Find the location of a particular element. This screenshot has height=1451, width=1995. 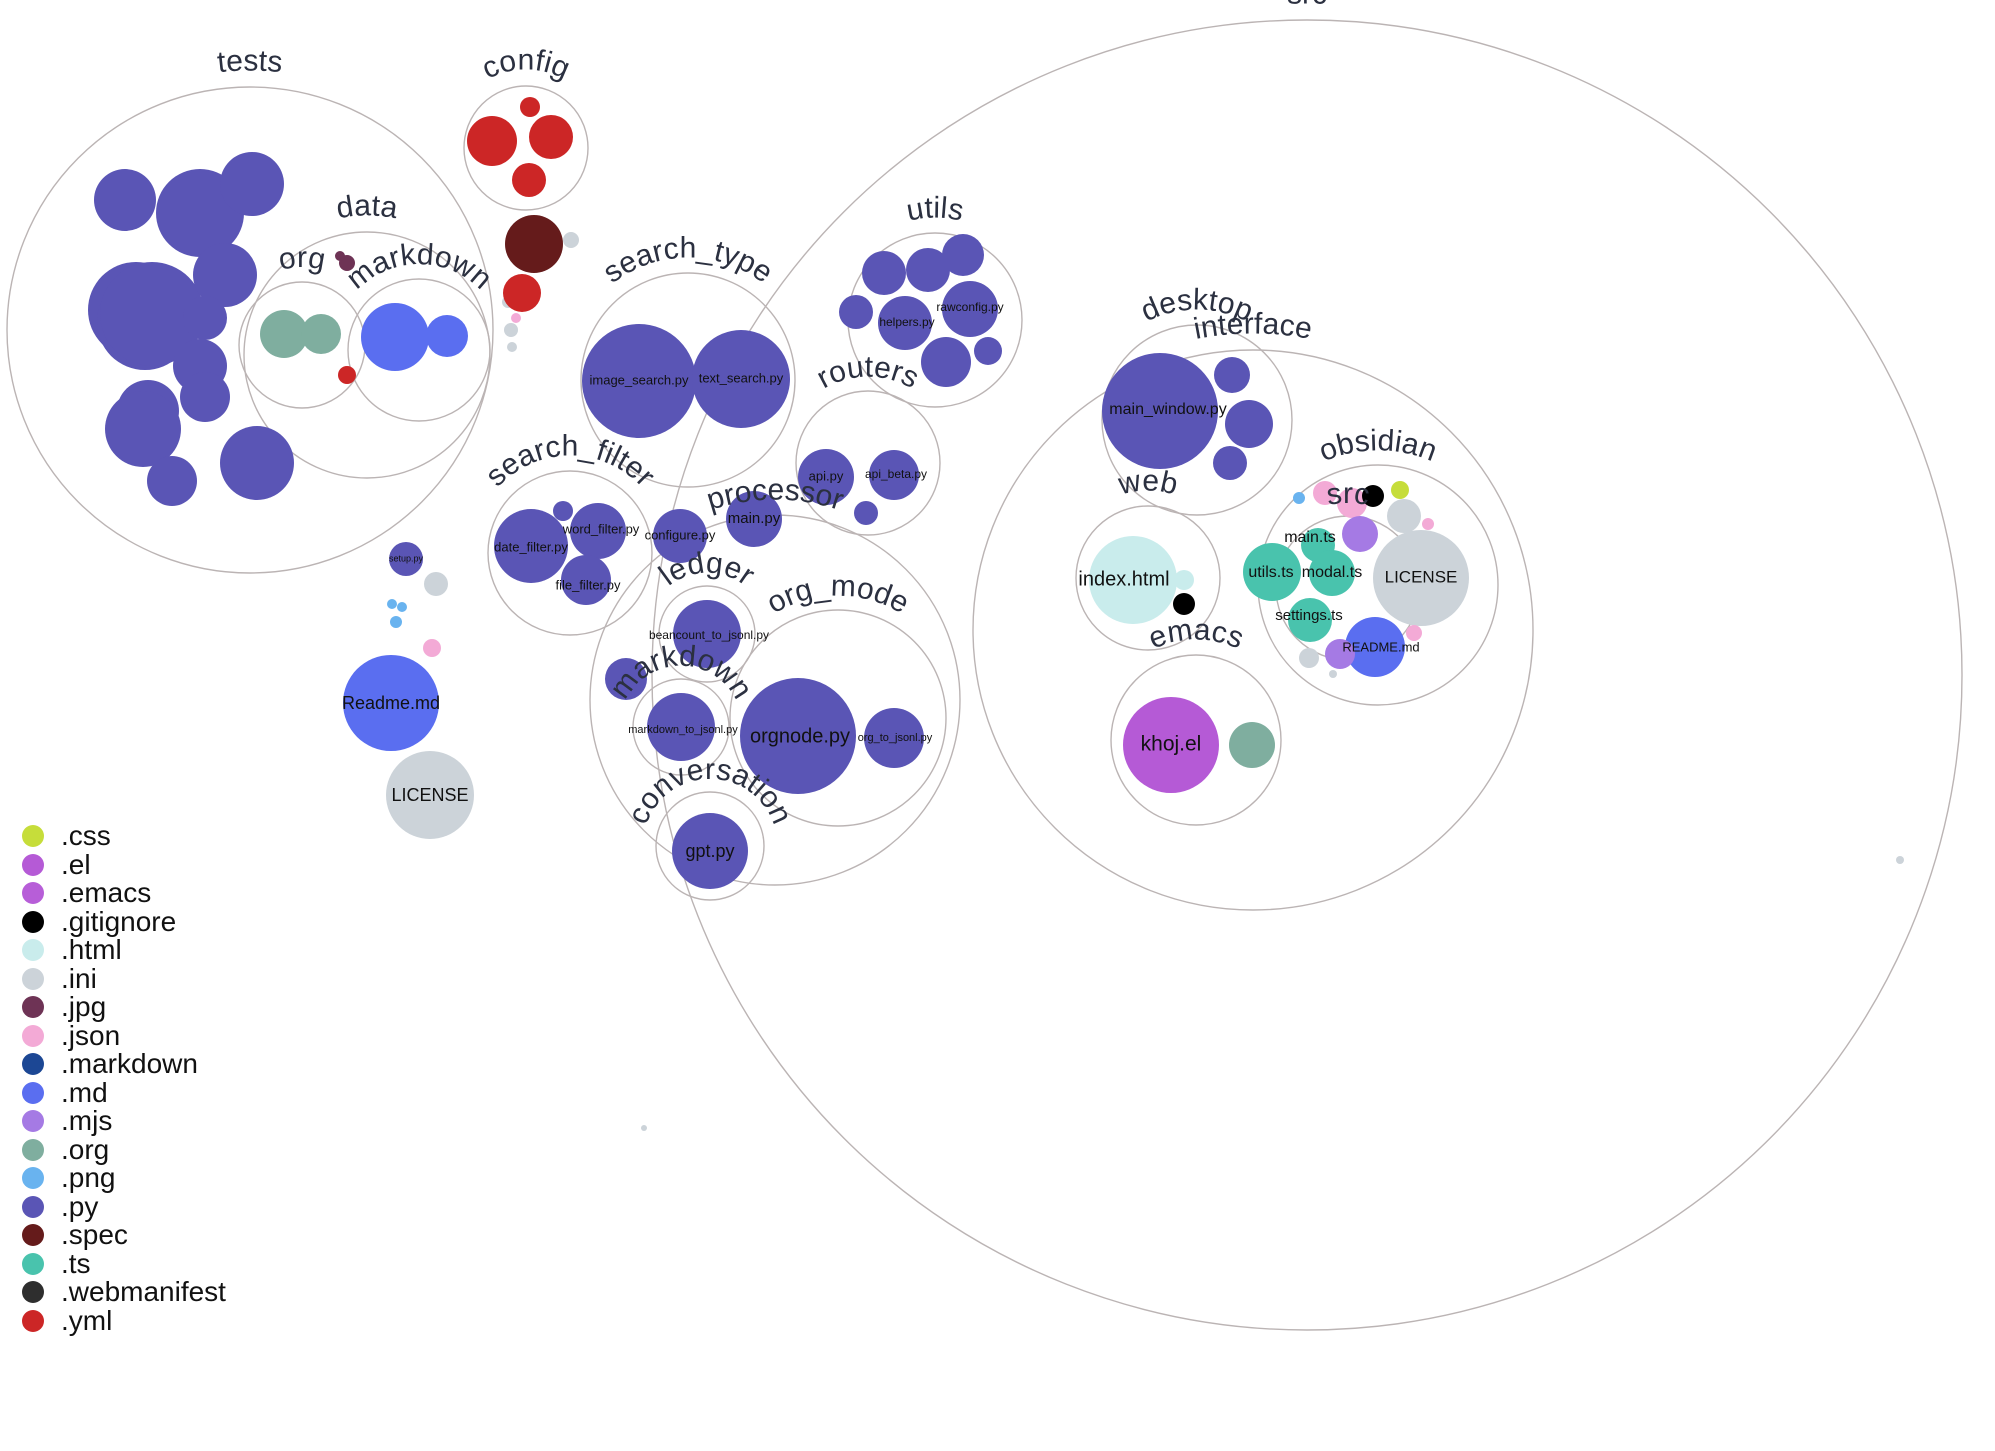

legend-item: .yml is located at coordinates (124, 1321).